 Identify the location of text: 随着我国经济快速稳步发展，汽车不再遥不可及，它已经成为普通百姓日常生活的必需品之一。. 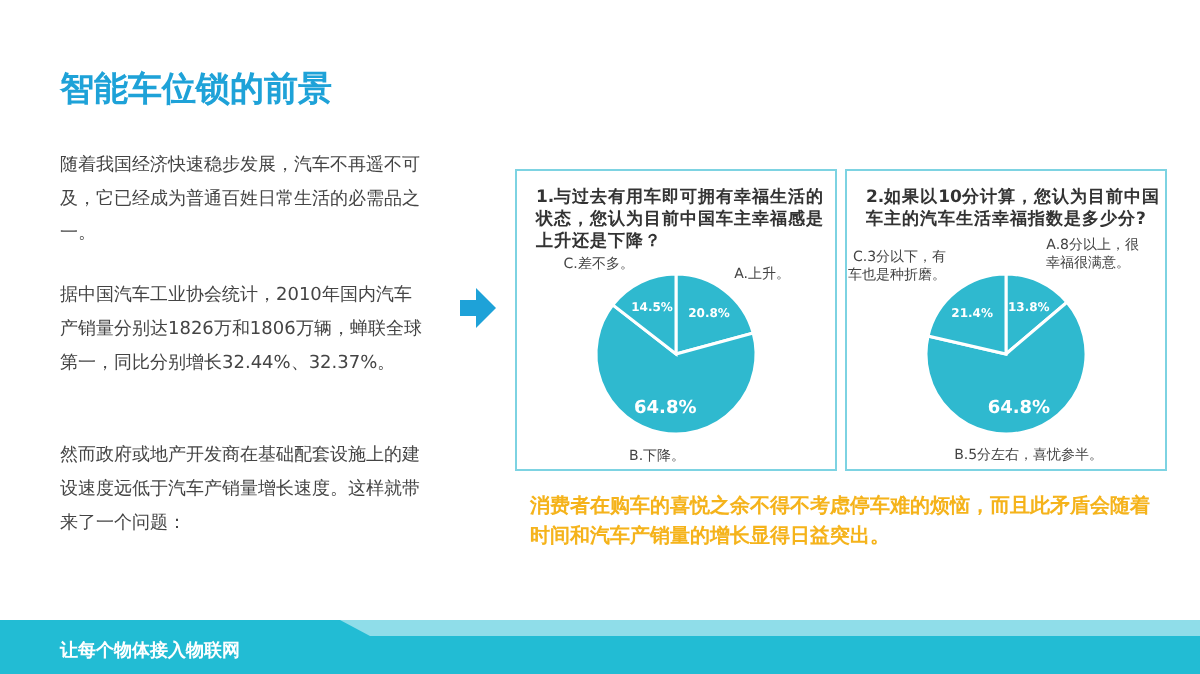
(240, 199).